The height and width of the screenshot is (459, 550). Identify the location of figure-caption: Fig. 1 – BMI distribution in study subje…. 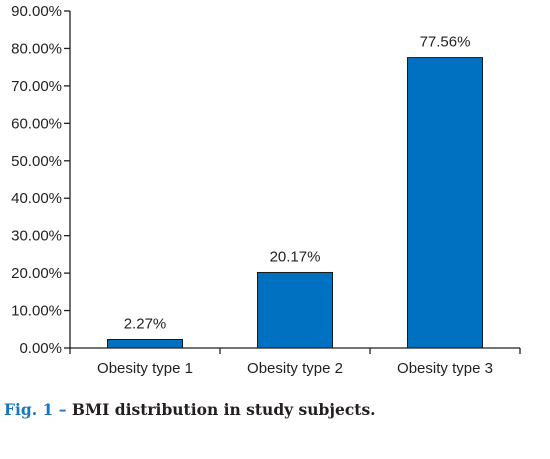
(190, 409).